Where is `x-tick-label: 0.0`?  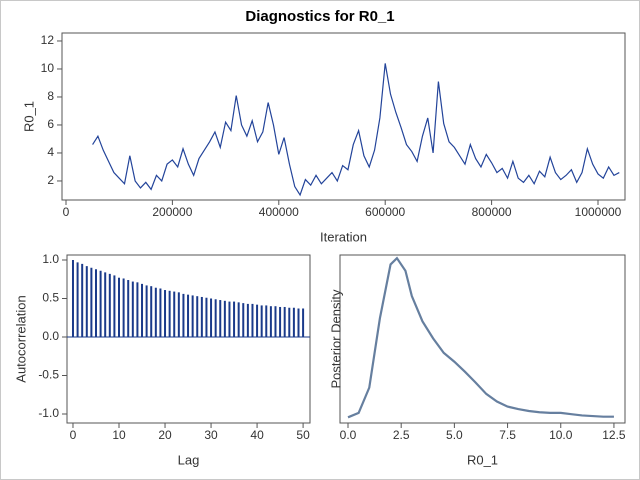 x-tick-label: 0.0 is located at coordinates (348, 435).